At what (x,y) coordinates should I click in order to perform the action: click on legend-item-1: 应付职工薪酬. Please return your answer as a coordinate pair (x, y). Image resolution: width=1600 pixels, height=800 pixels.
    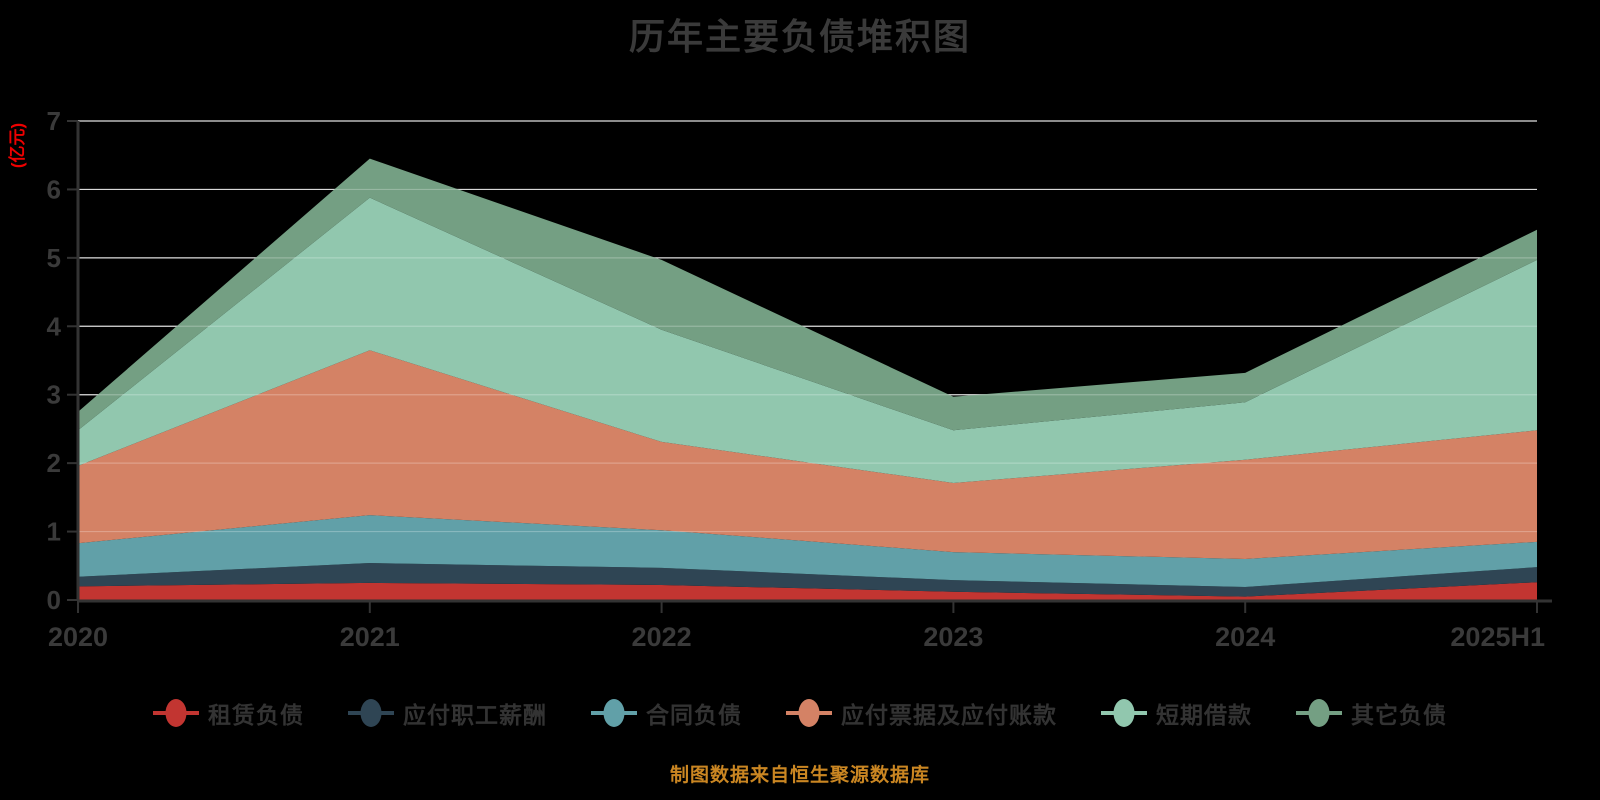
    Looking at the image, I should click on (447, 713).